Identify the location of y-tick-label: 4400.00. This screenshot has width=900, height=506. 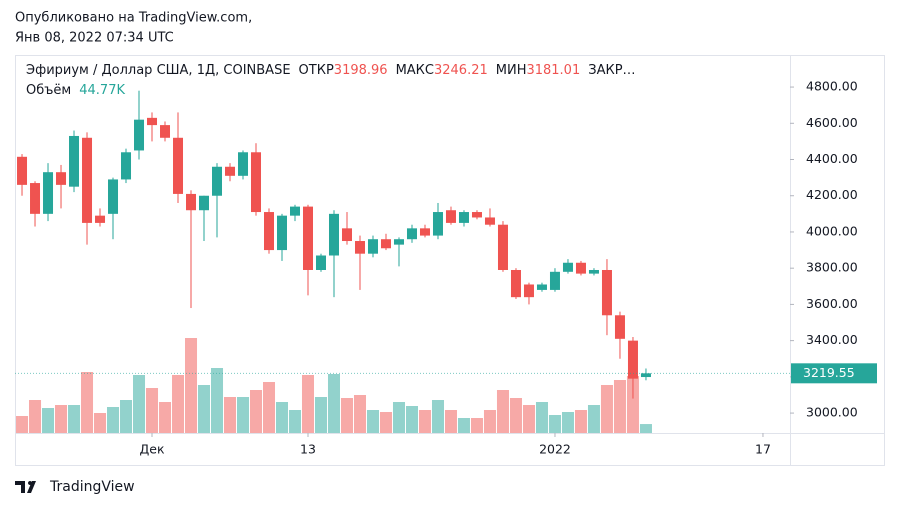
(832, 158).